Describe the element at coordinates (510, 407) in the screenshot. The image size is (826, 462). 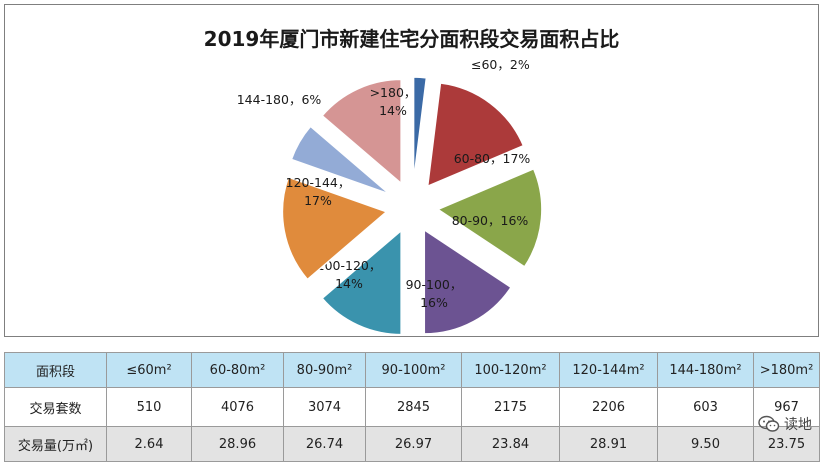
I see `table-cell: 2175` at that location.